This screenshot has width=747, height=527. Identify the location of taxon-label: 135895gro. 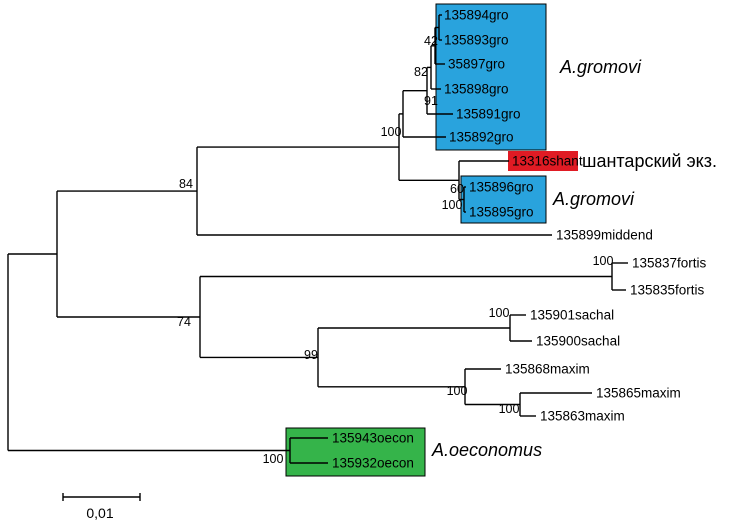
(501, 212).